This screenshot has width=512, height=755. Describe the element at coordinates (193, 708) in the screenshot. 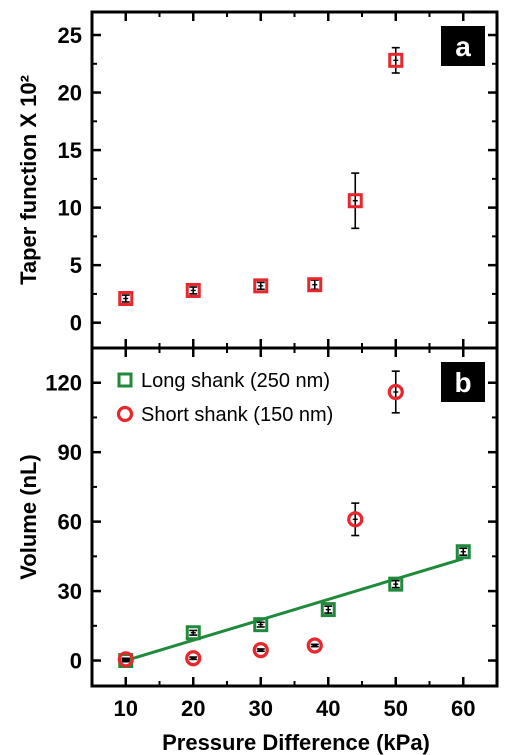

I see `x-tick-label: 20` at that location.